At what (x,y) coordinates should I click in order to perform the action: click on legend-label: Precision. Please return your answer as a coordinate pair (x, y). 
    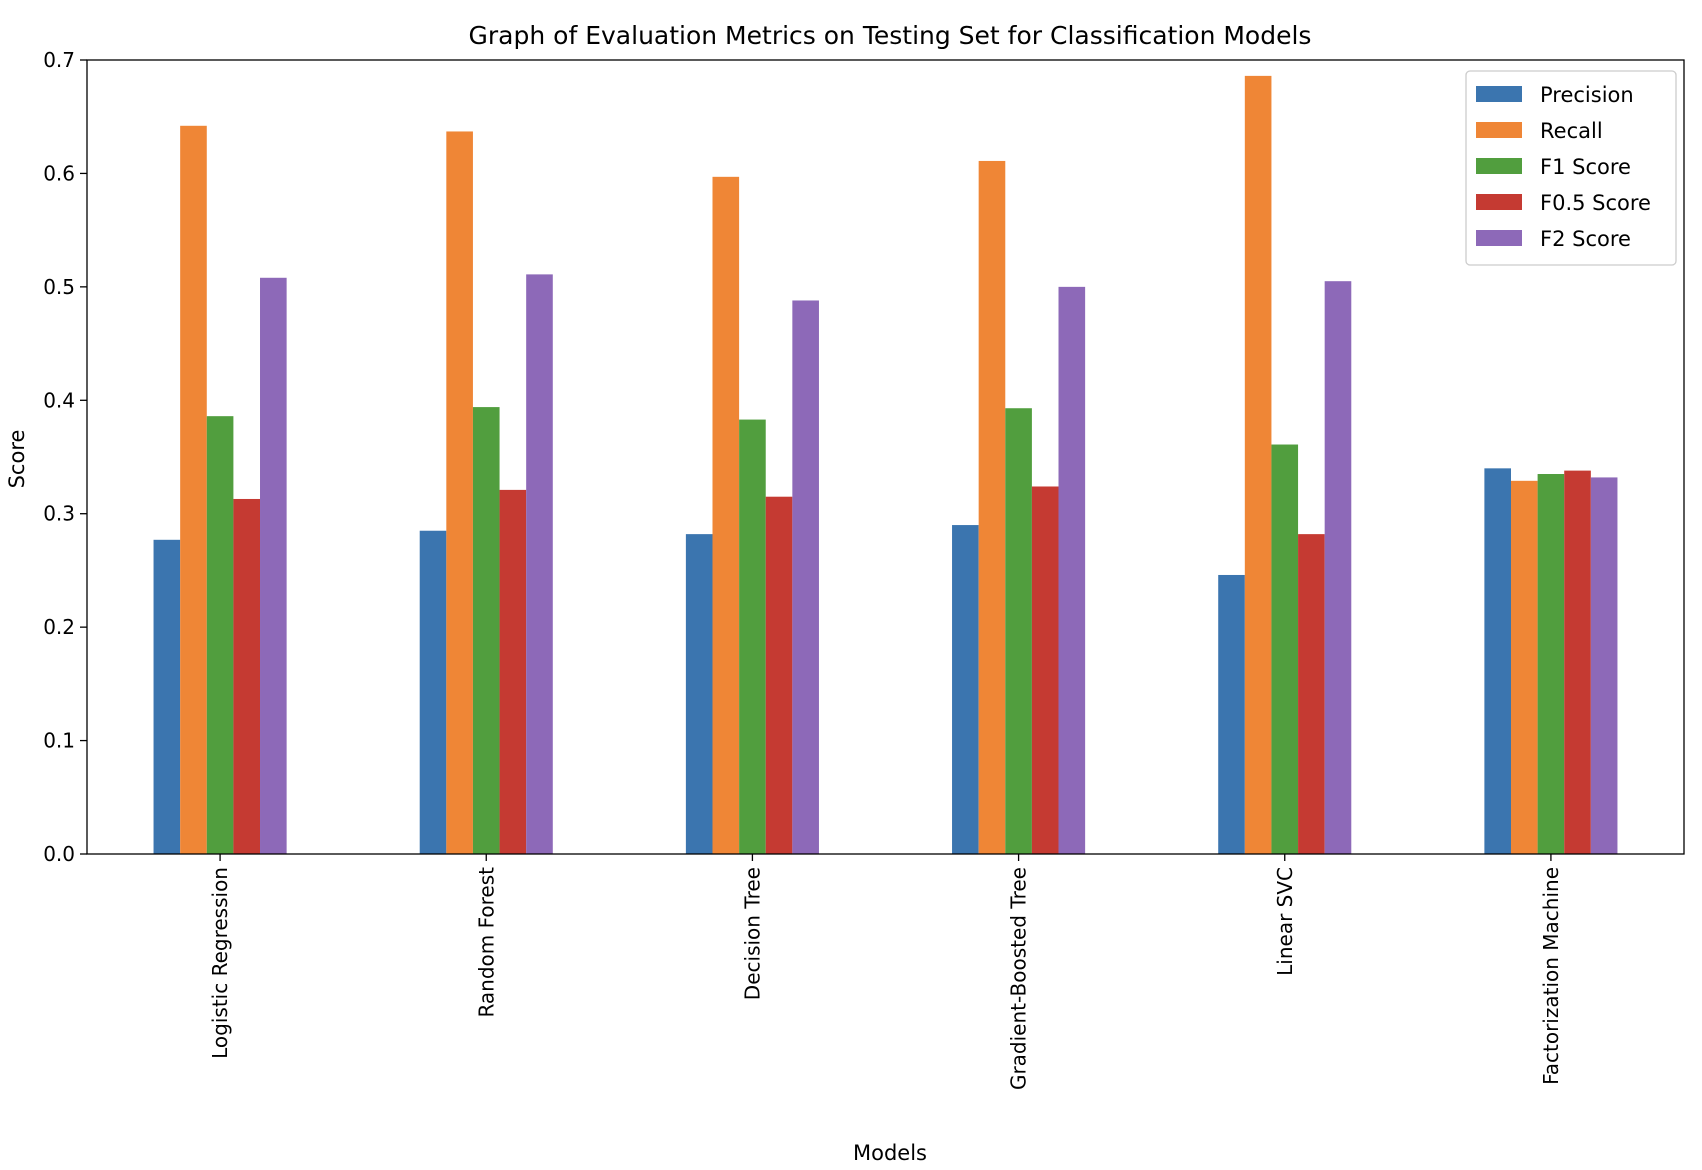
    Looking at the image, I should click on (1587, 95).